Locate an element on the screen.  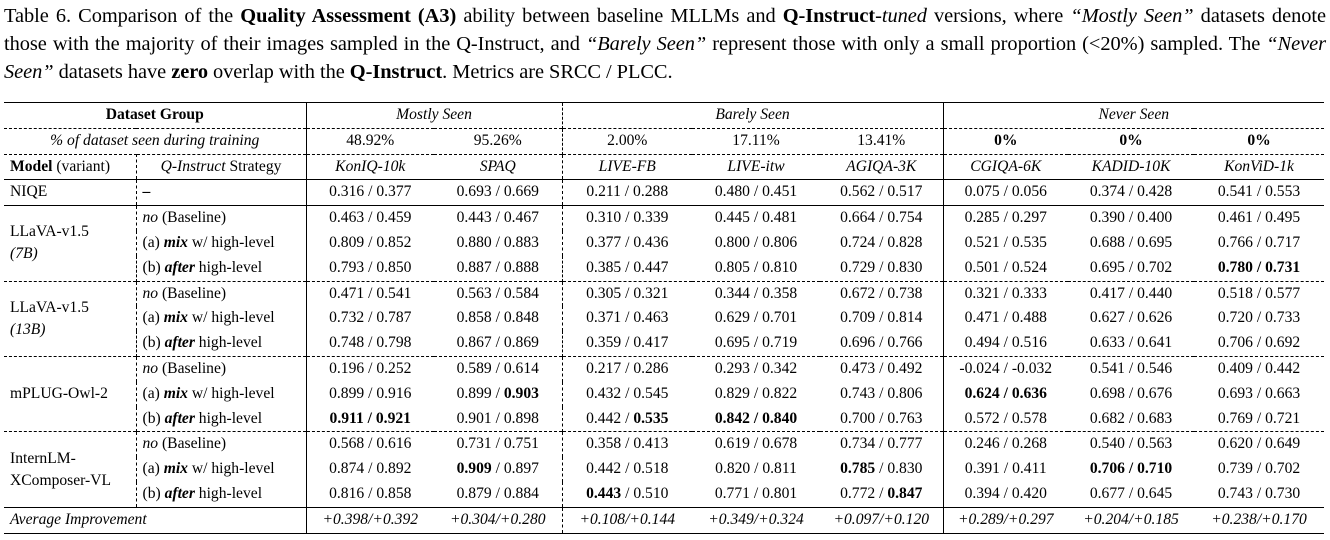
strategy-header: Q-Instruct Strategy is located at coordinates (221, 166).